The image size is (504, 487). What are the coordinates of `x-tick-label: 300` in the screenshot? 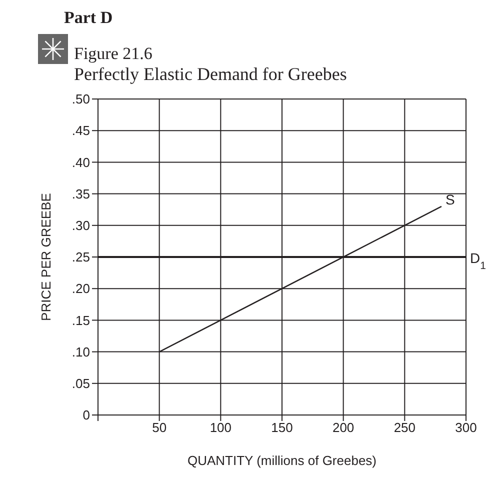 It's located at (466, 428).